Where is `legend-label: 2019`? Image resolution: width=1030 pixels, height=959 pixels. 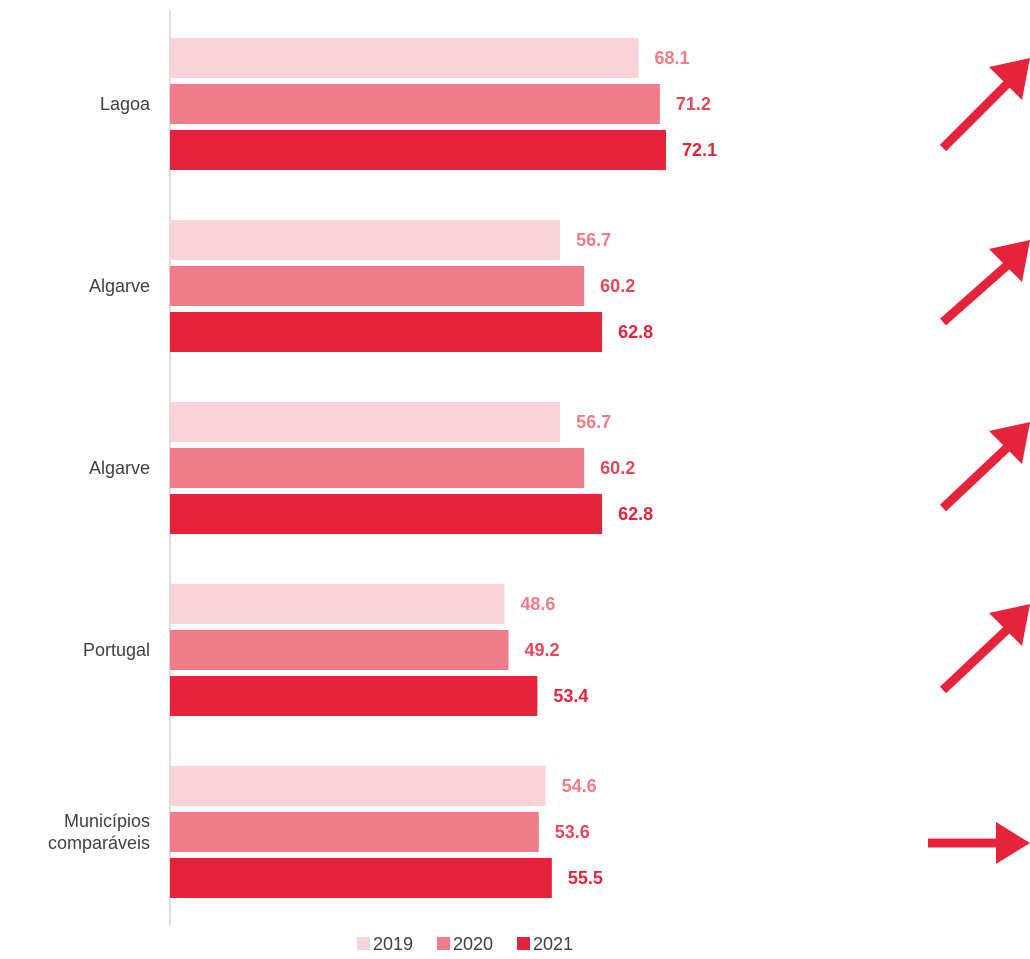 legend-label: 2019 is located at coordinates (393, 944).